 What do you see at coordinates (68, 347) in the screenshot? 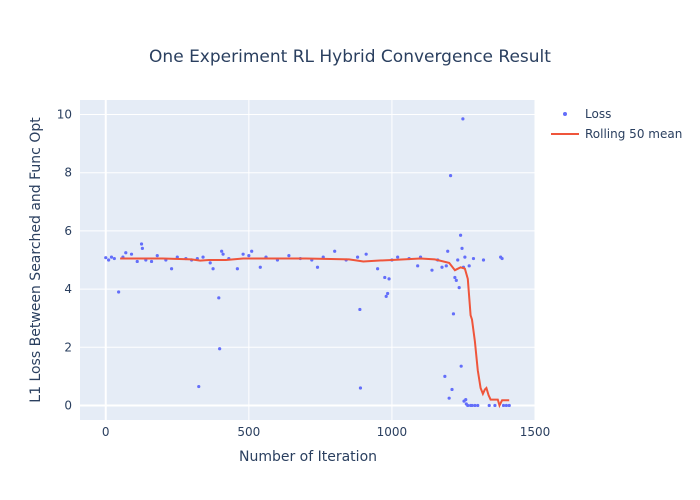
I see `y-tick-label: 2` at bounding box center [68, 347].